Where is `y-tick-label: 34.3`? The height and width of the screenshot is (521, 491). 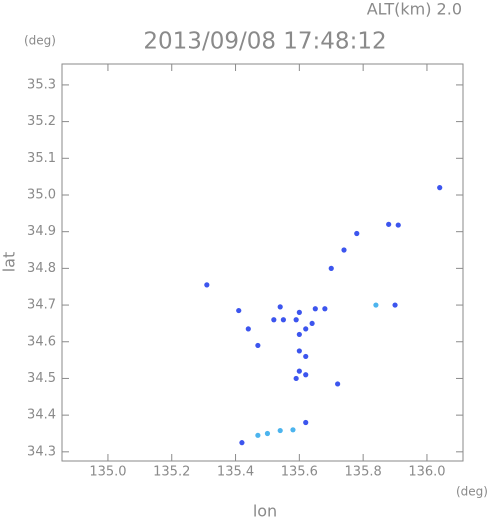
y-tick-label: 34.3 is located at coordinates (41, 451).